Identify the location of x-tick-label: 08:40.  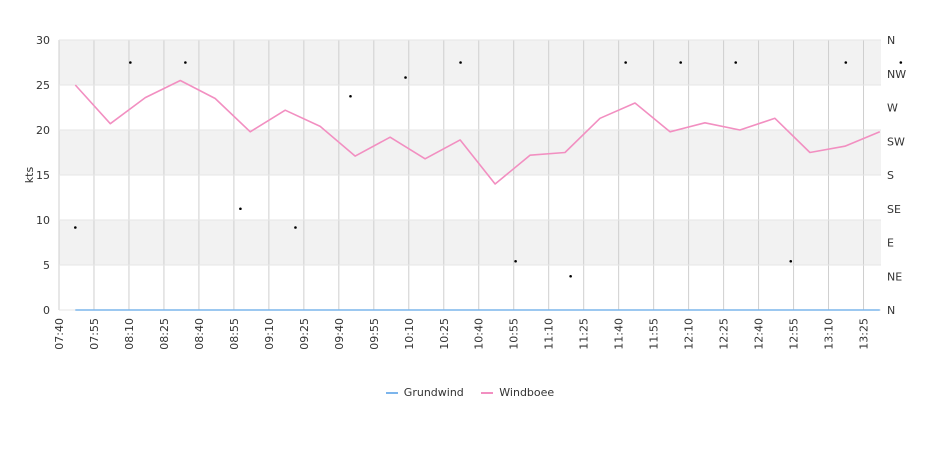
(199, 334).